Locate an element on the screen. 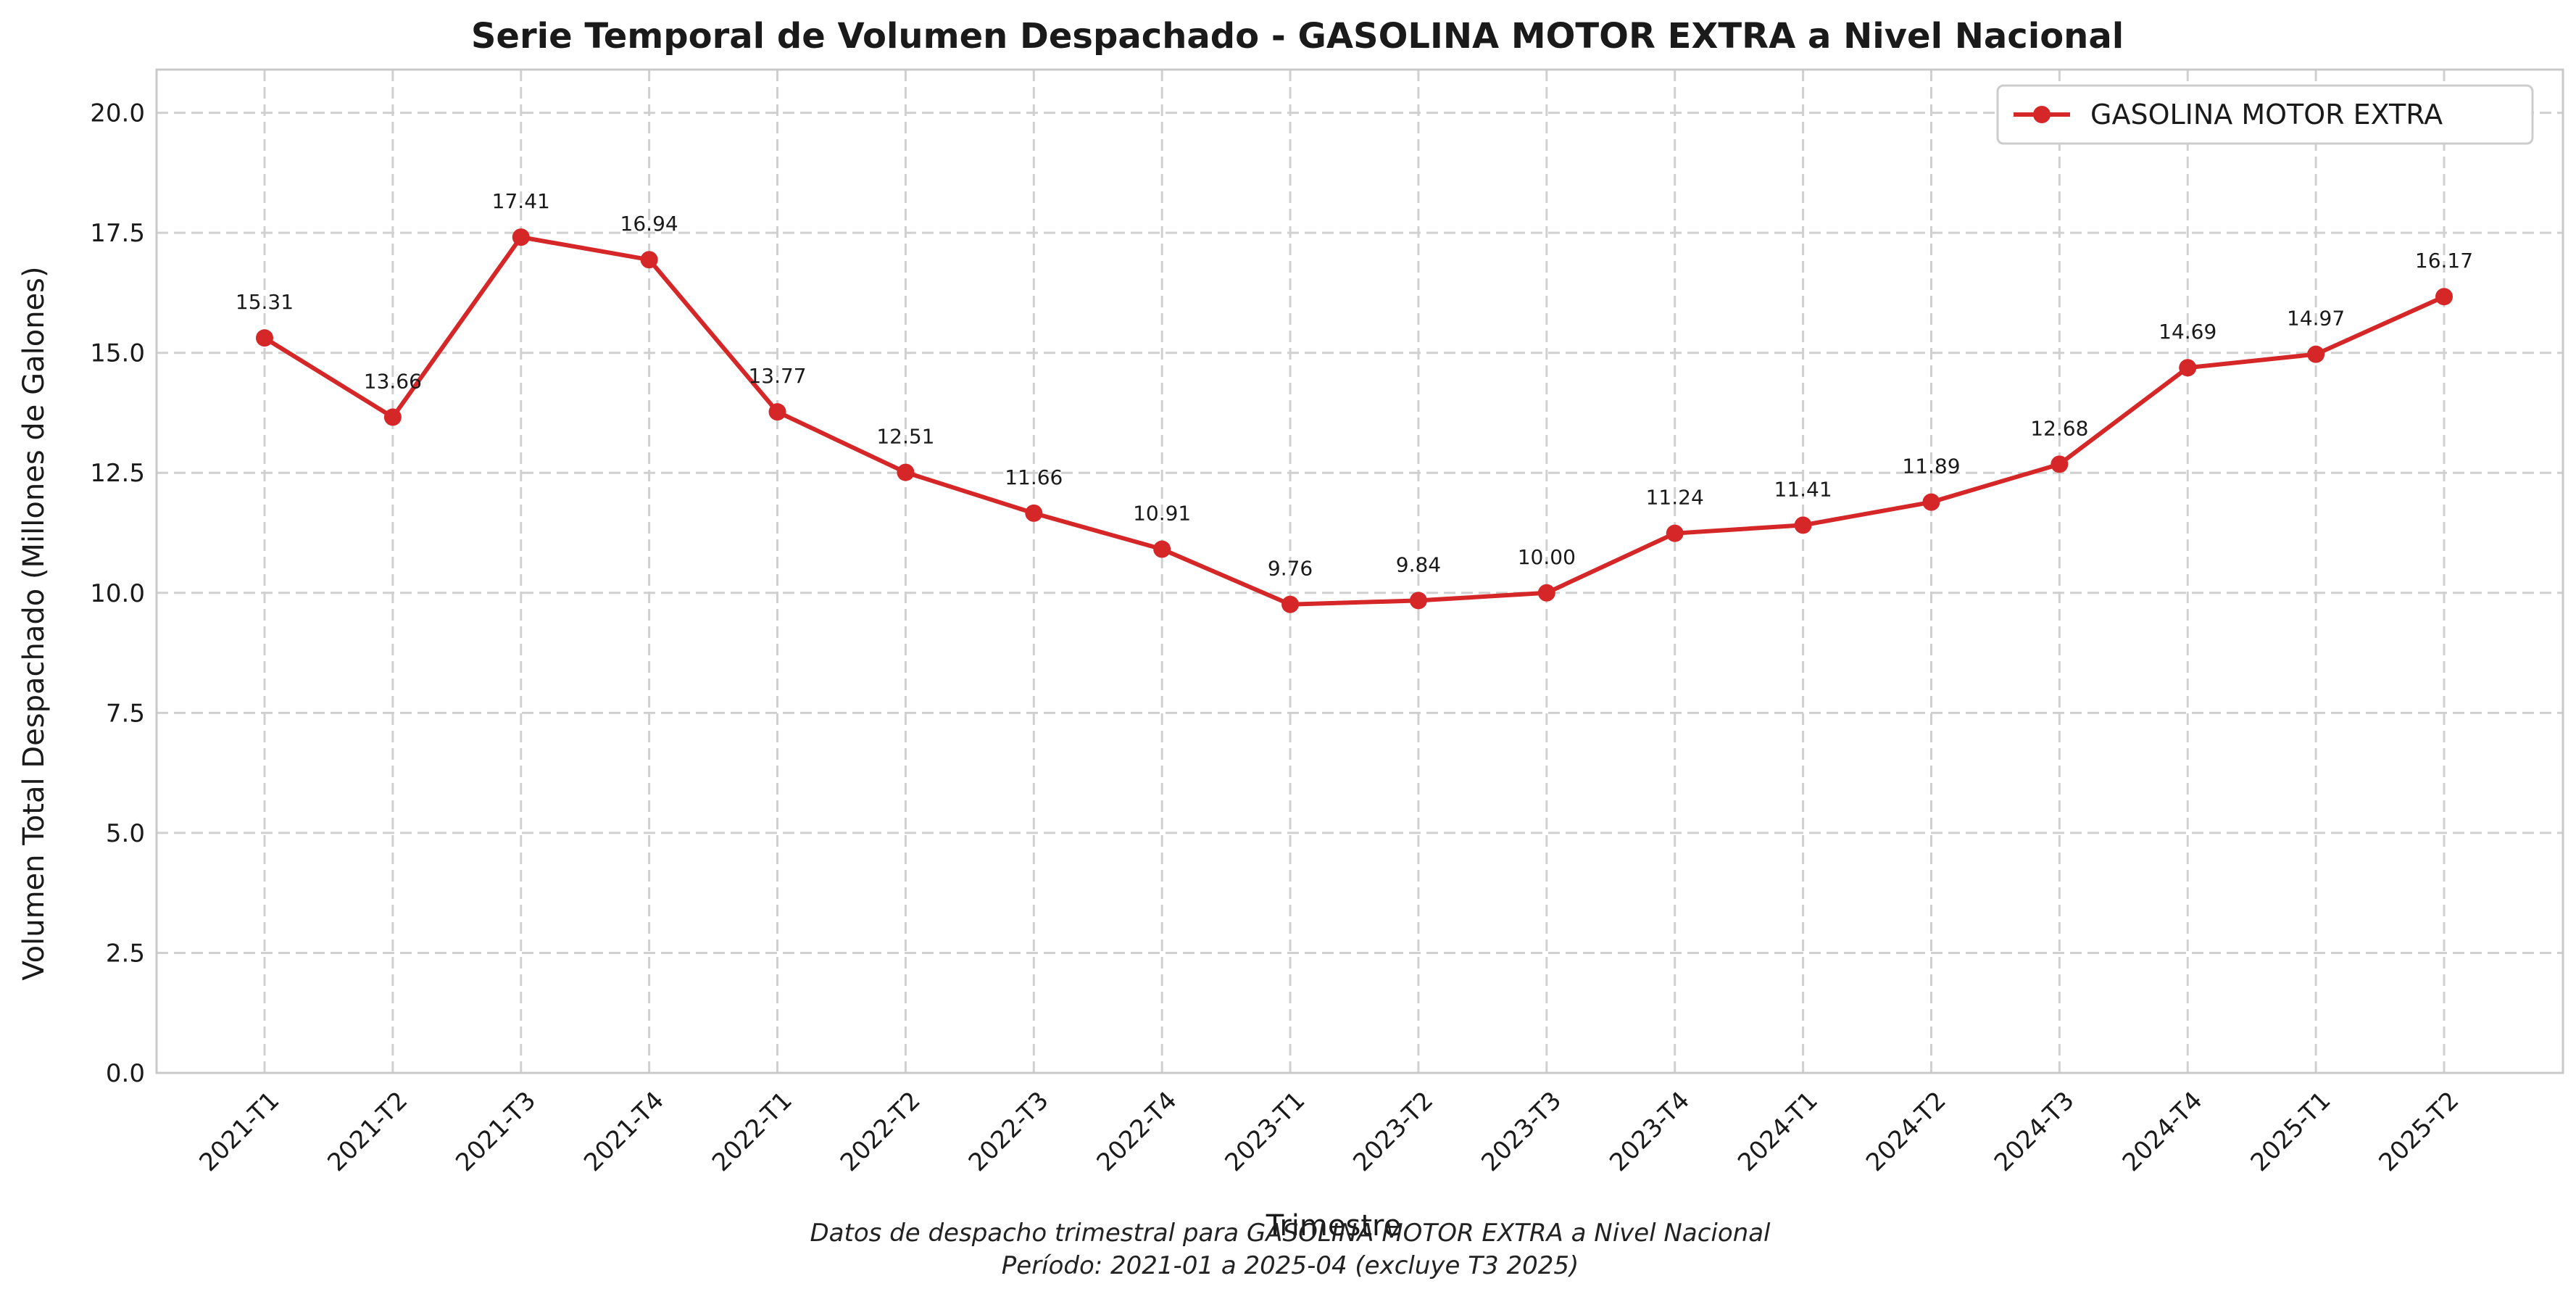 Image resolution: width=2576 pixels, height=1302 pixels. data-label: 9.84 is located at coordinates (1418, 564).